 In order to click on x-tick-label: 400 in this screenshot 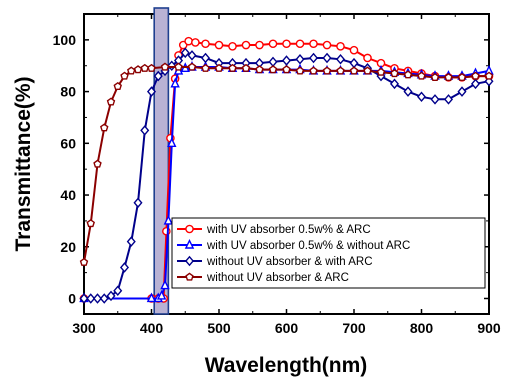, I will do `click(152, 328)`.